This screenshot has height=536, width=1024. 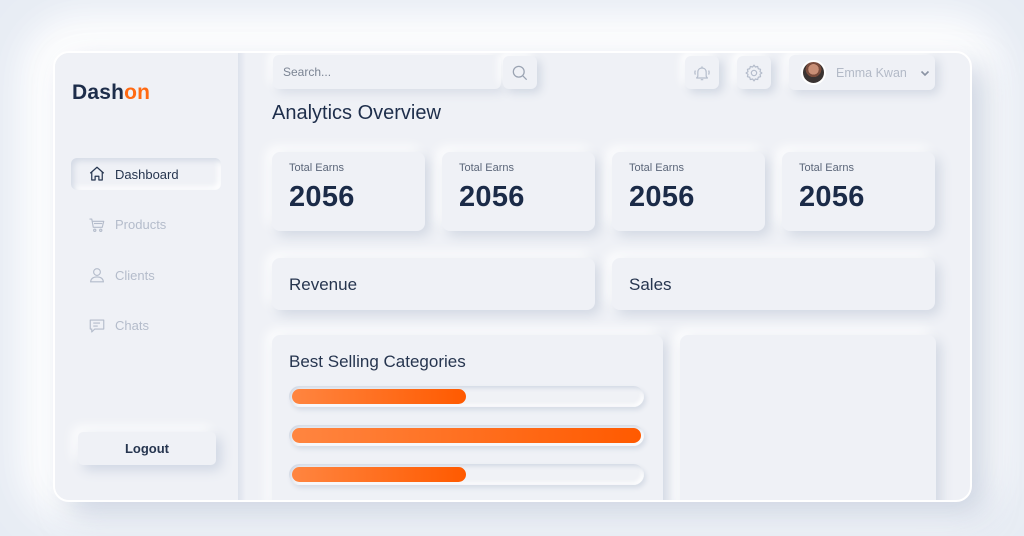 What do you see at coordinates (98, 92) in the screenshot?
I see `logo-text: Dash` at bounding box center [98, 92].